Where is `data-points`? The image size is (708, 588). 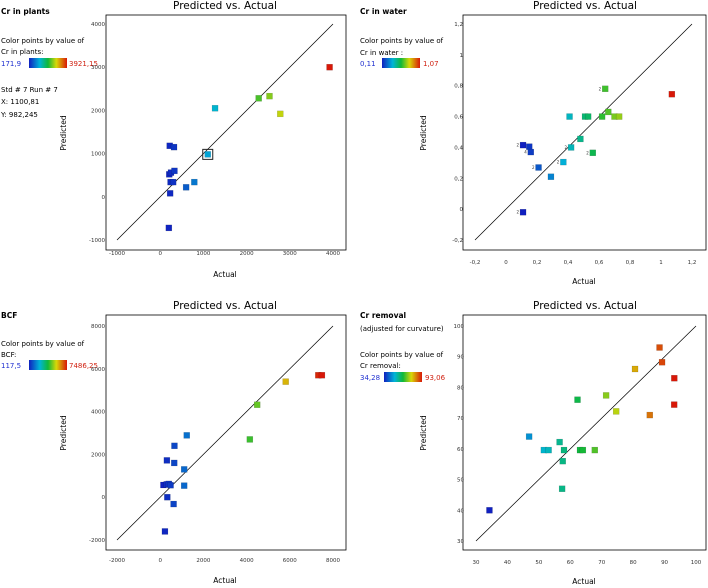 data-points is located at coordinates (249, 147).